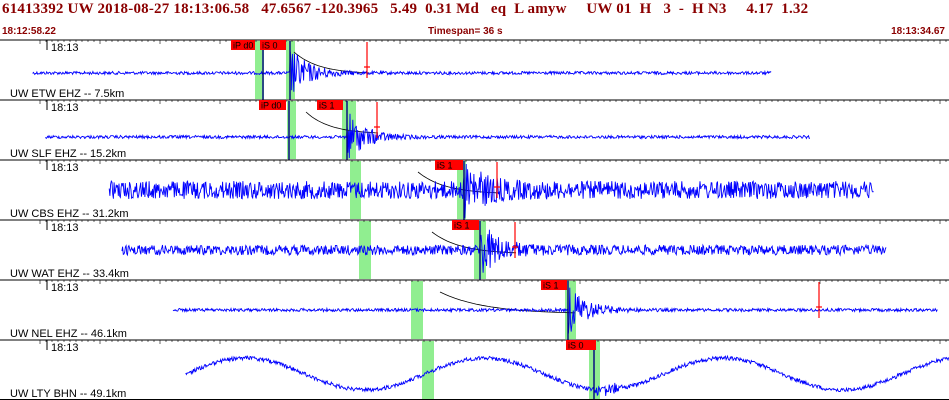 The image size is (949, 400). Describe the element at coordinates (68, 334) in the screenshot. I see `channel-label: UW NEL EHZ -- 46.1km` at that location.